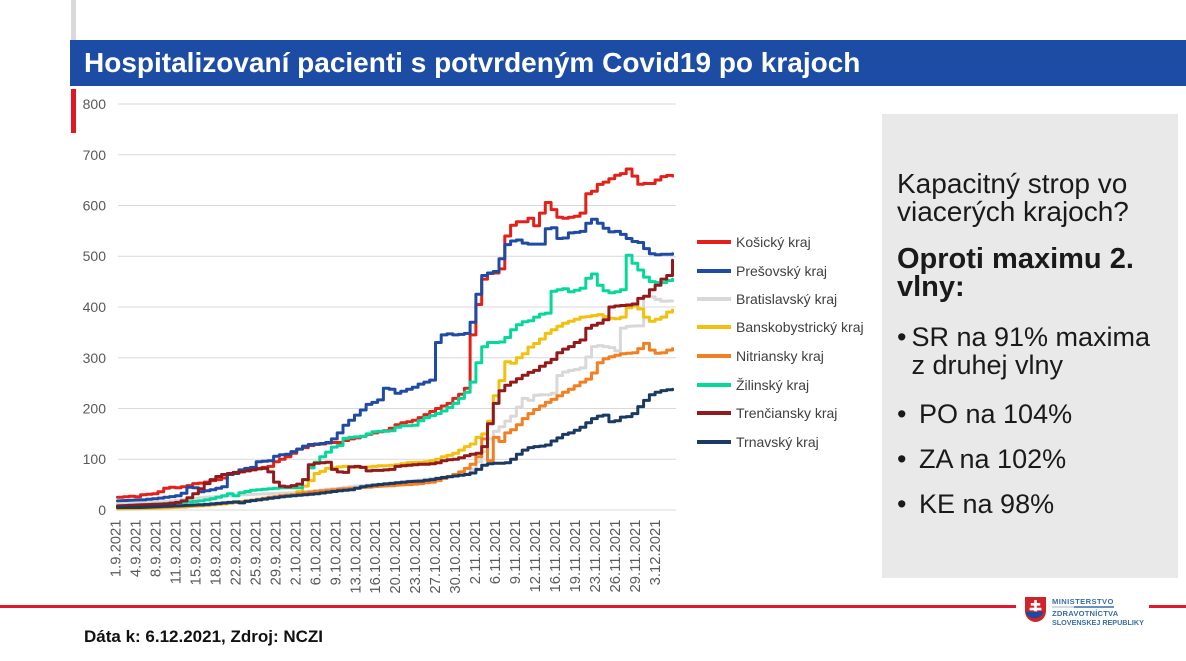  Describe the element at coordinates (786, 299) in the screenshot. I see `svg-text: Bratislavský kraj` at that location.